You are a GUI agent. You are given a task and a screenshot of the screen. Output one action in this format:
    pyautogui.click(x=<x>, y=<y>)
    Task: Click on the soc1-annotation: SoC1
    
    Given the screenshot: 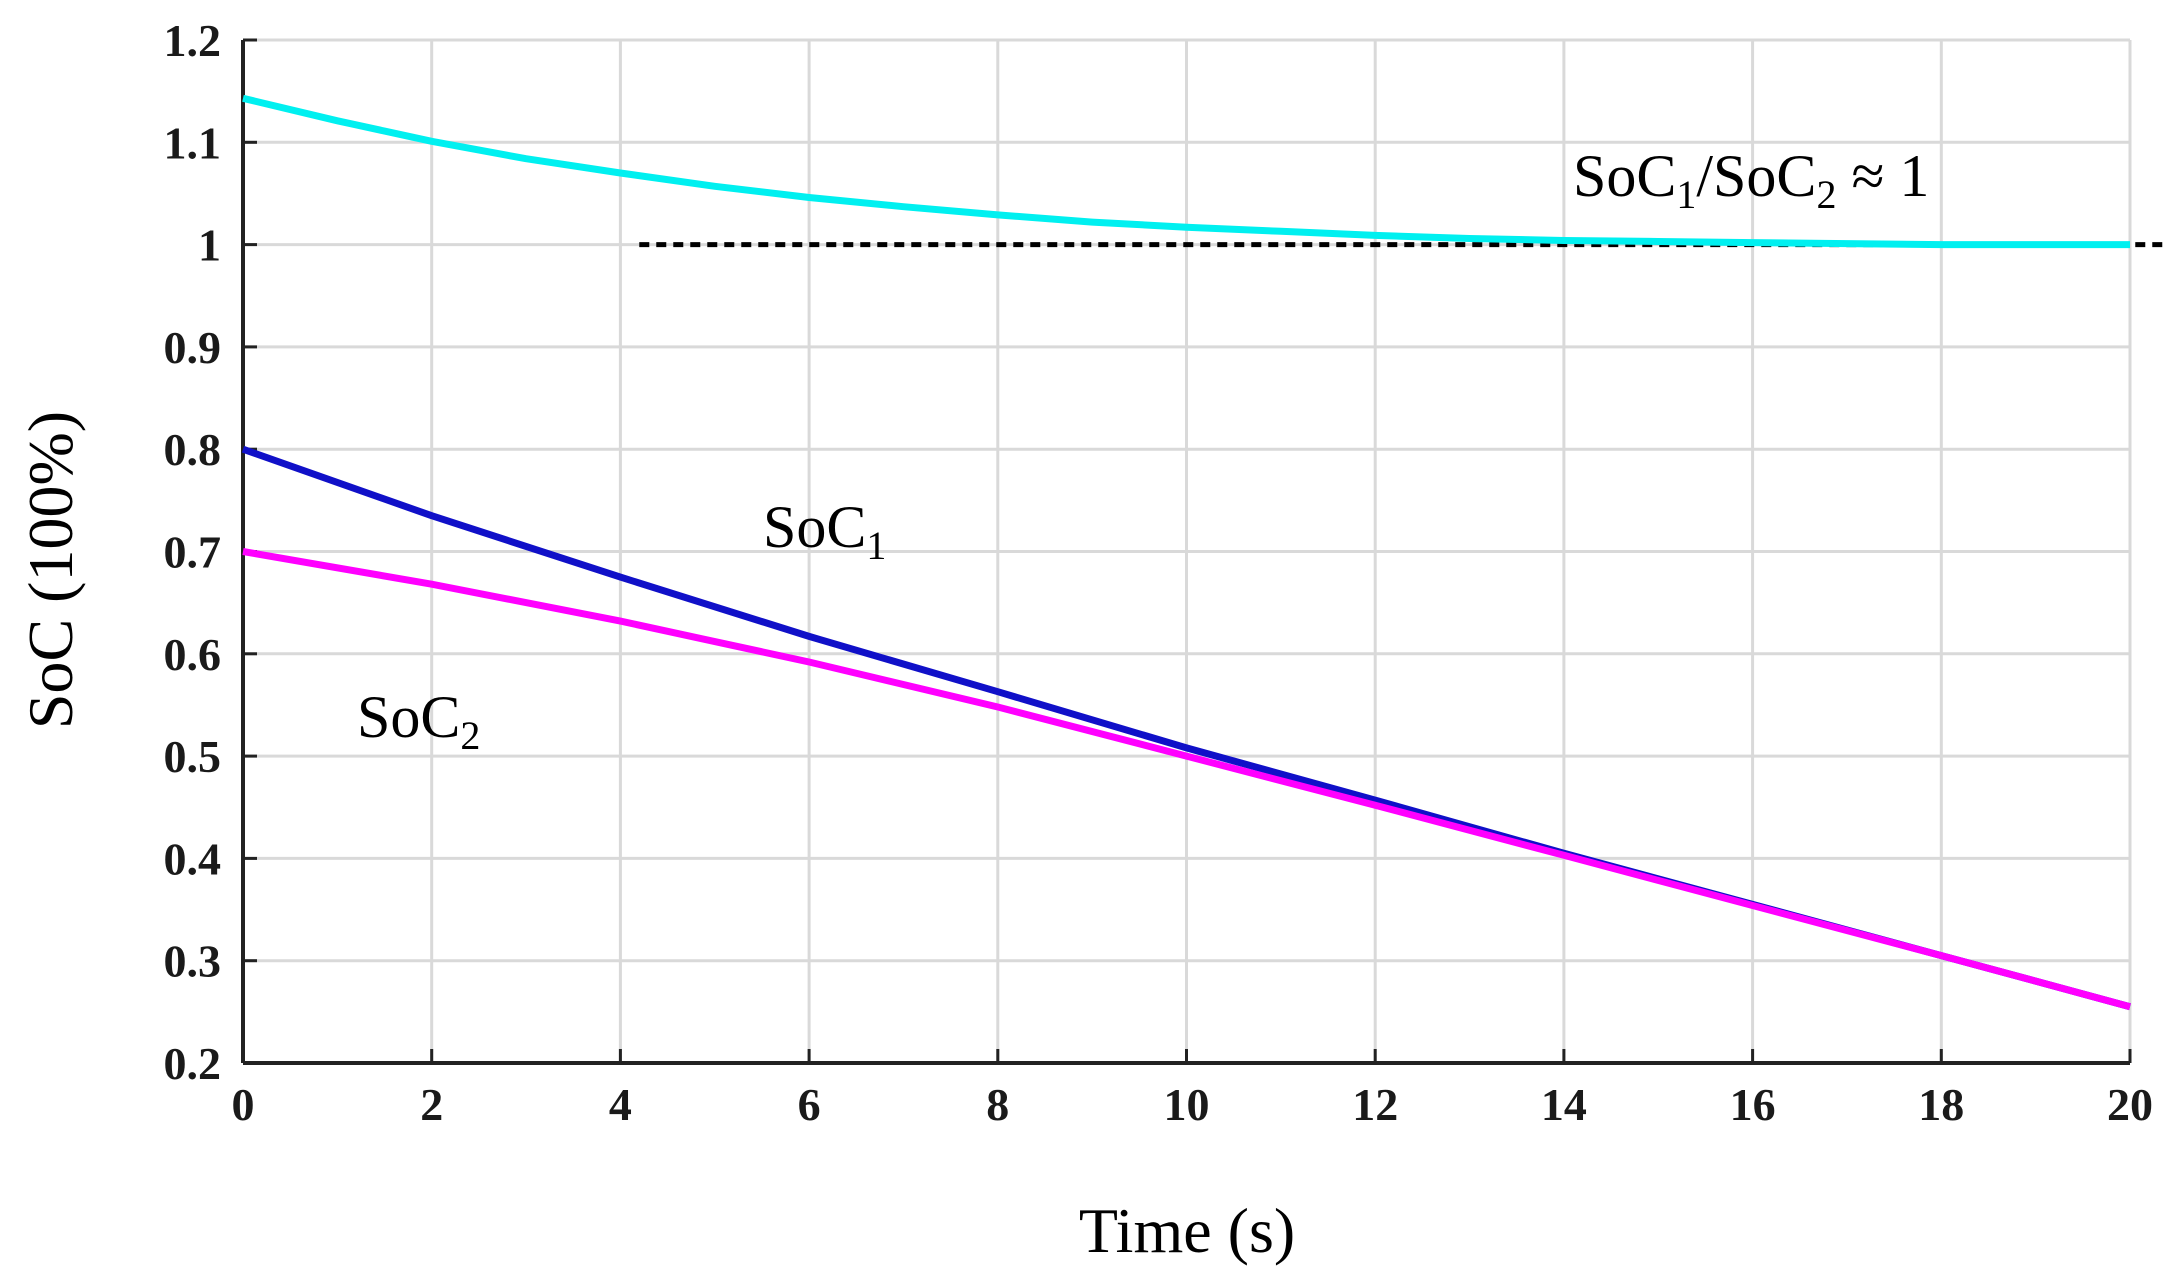 What is the action you would take?
    pyautogui.click(x=824, y=531)
    